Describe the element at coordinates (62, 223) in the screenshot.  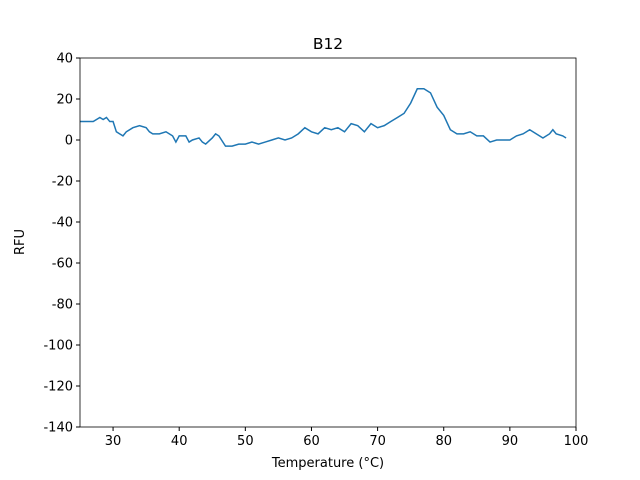
I see `y-tick-label: -40` at that location.